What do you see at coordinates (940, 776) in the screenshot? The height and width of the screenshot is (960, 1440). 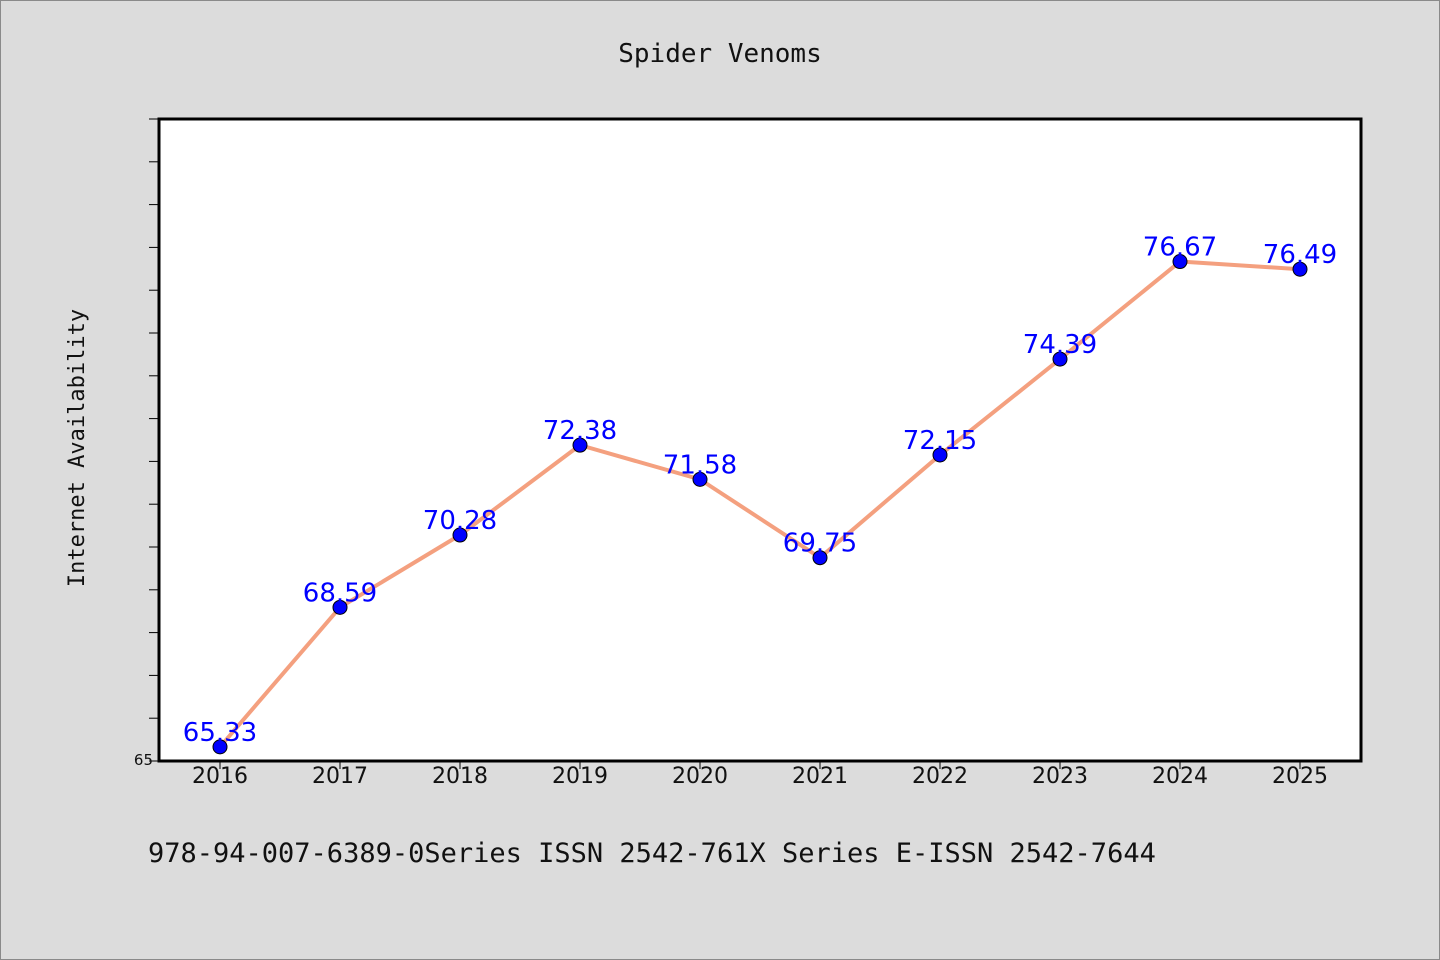 I see `x-tick-label: 2022` at bounding box center [940, 776].